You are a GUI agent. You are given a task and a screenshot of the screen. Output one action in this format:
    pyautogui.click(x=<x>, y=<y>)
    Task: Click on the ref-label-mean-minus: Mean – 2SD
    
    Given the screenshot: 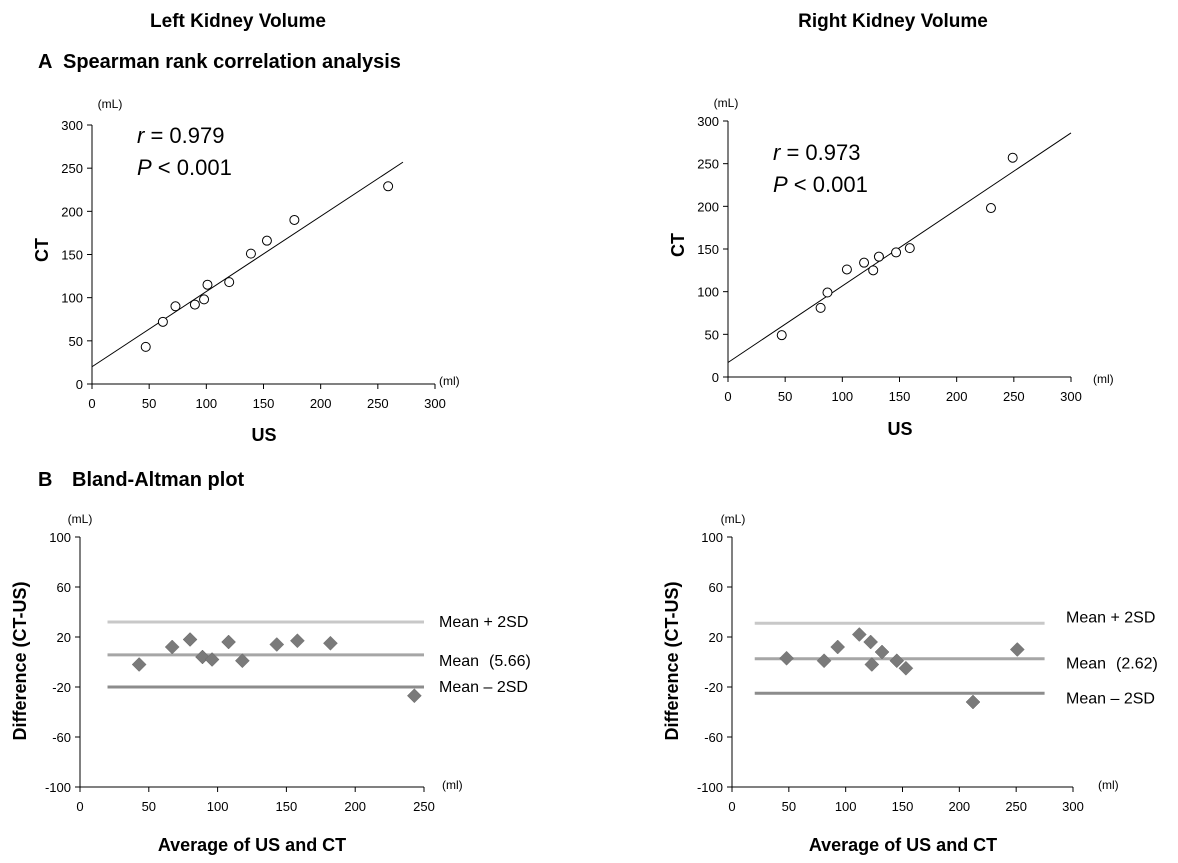 What is the action you would take?
    pyautogui.click(x=483, y=687)
    